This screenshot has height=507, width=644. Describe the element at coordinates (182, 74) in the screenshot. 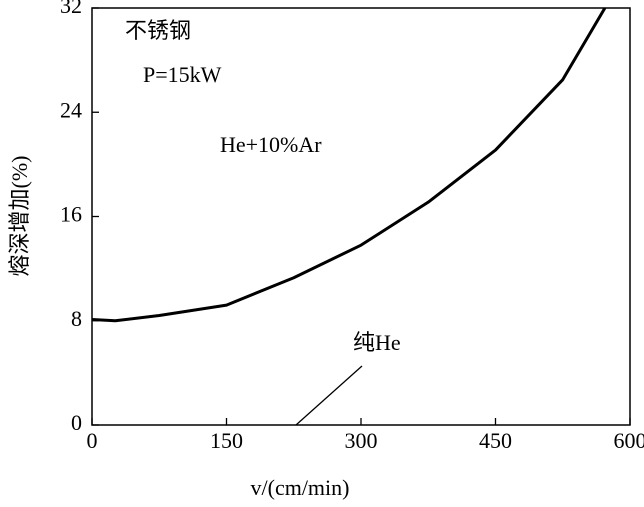

I see `annotation: P=15kW` at that location.